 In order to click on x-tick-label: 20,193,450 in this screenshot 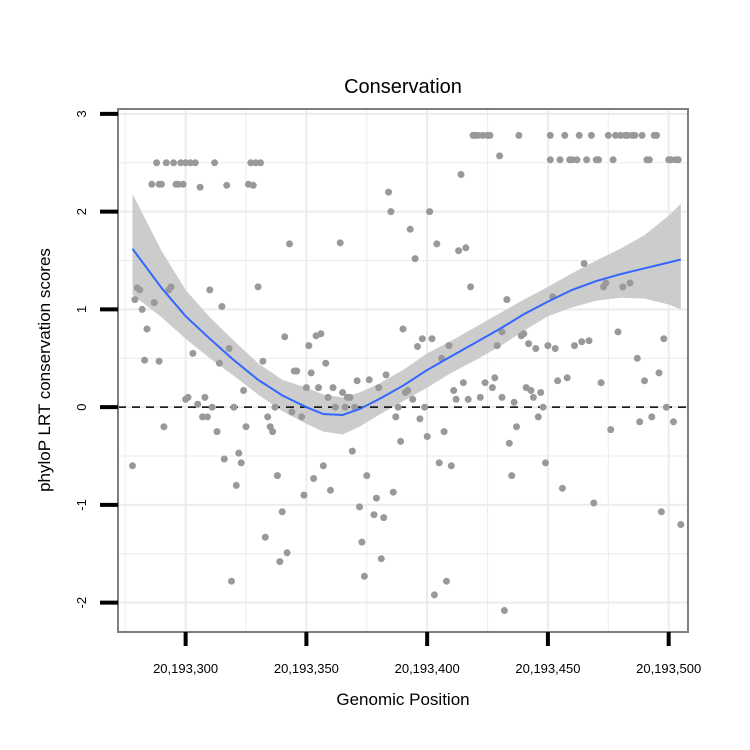, I will do `click(547, 668)`.